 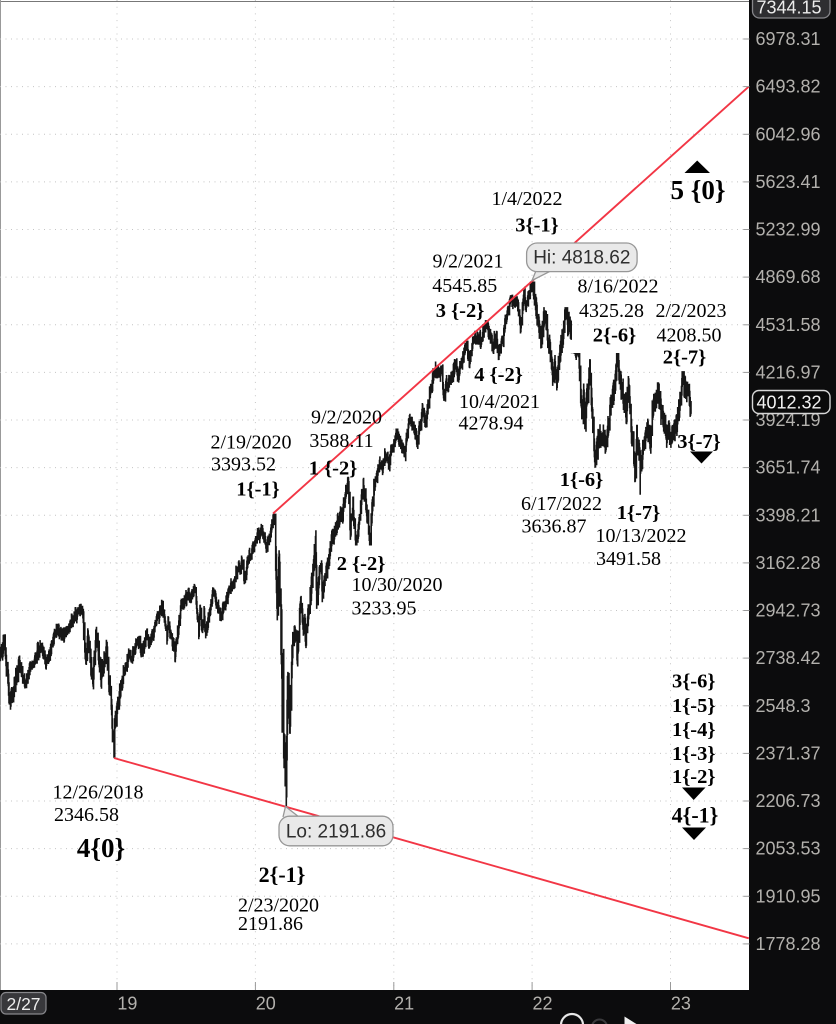 What do you see at coordinates (684, 358) in the screenshot?
I see `svg-text: 2{-7}` at bounding box center [684, 358].